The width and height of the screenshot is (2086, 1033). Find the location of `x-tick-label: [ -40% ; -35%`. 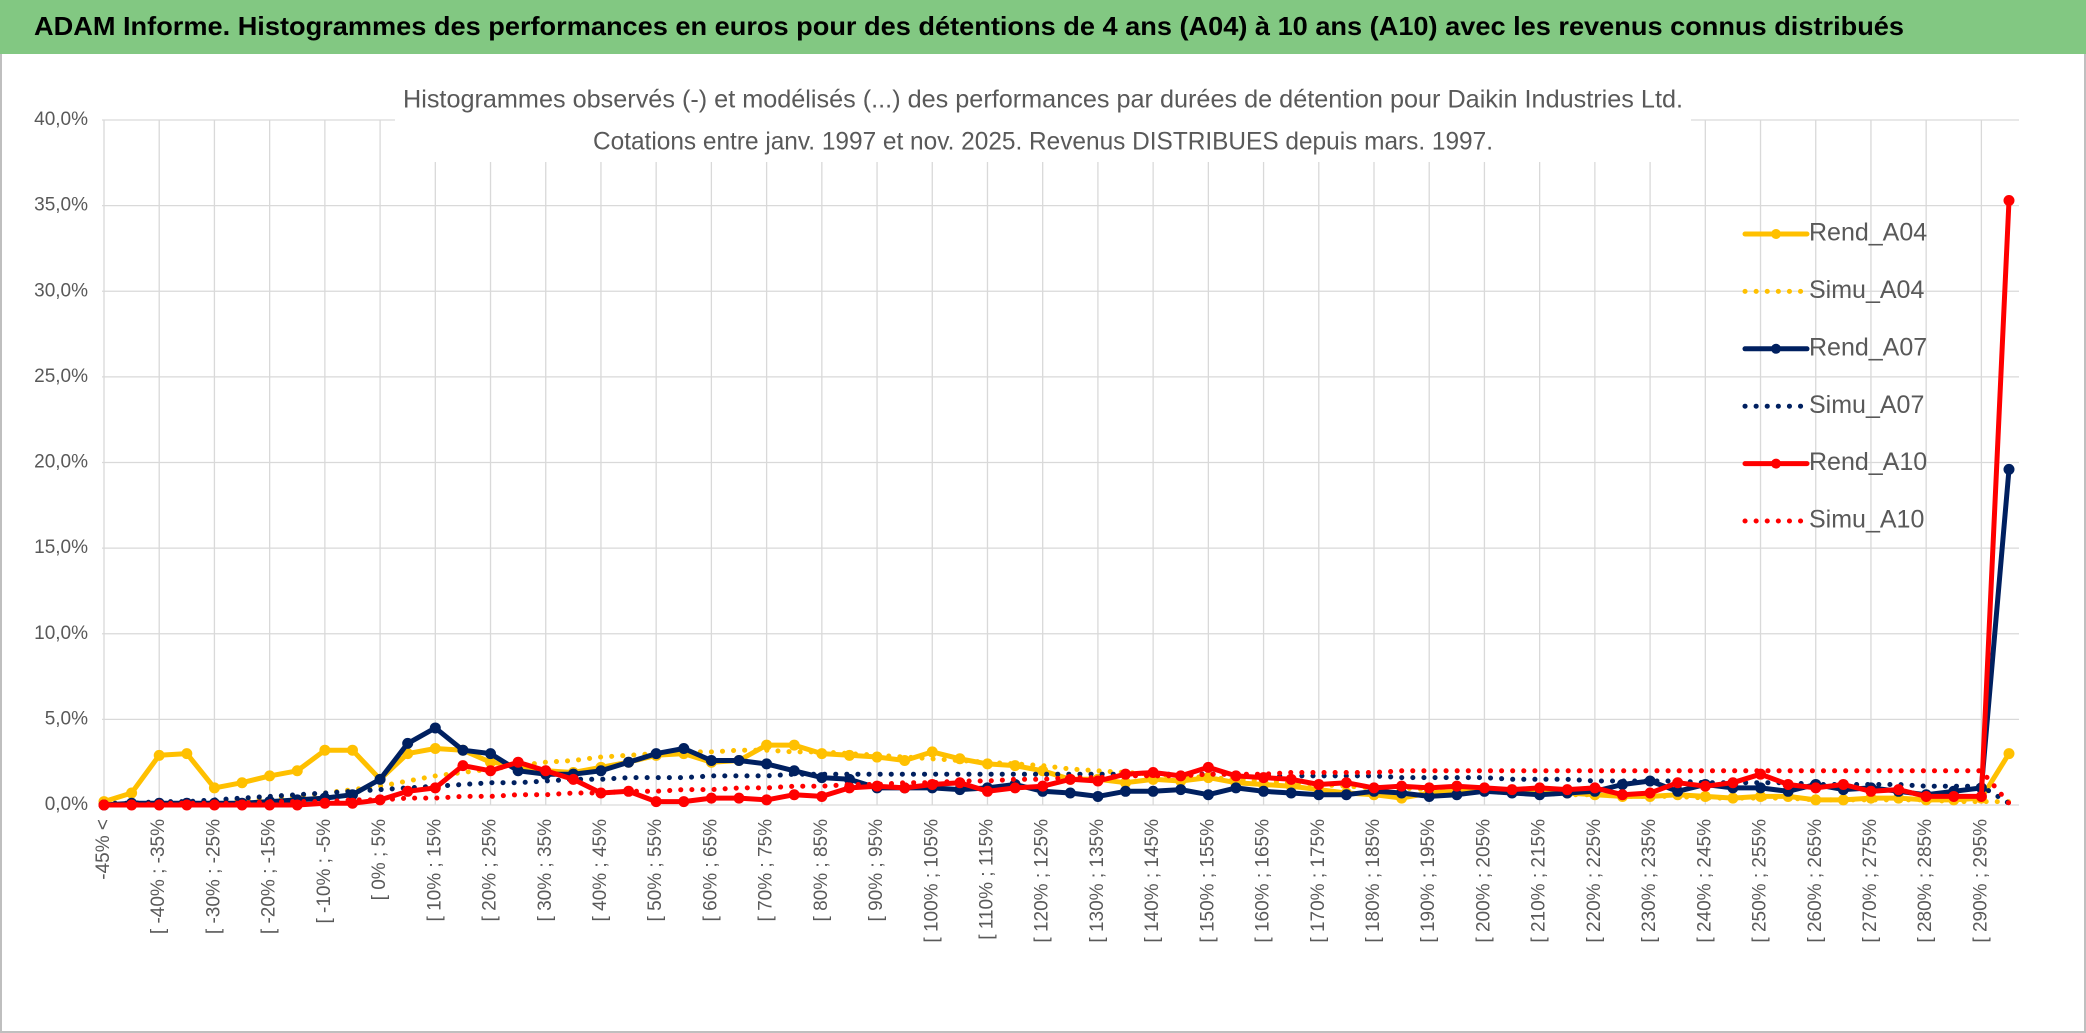

x-tick-label: [ -40% ; -35% is located at coordinates (158, 876).